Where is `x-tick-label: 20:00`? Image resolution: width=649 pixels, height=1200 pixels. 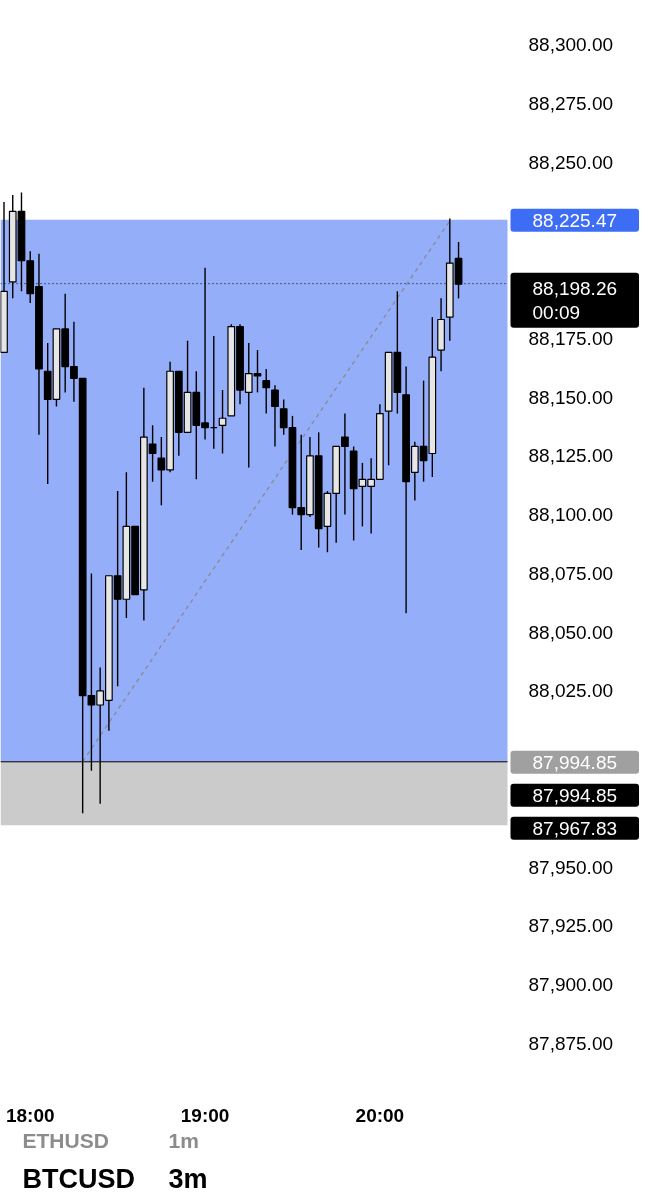 x-tick-label: 20:00 is located at coordinates (380, 1115).